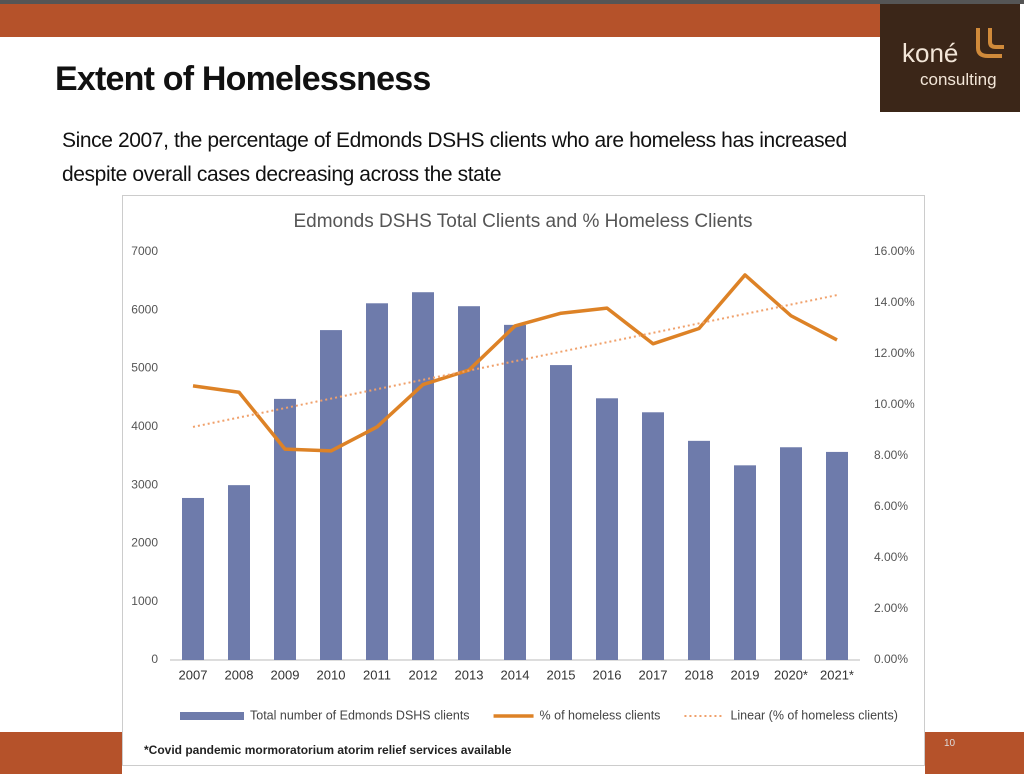 The width and height of the screenshot is (1024, 774). What do you see at coordinates (144, 543) in the screenshot?
I see `y-tick-label: 2000` at bounding box center [144, 543].